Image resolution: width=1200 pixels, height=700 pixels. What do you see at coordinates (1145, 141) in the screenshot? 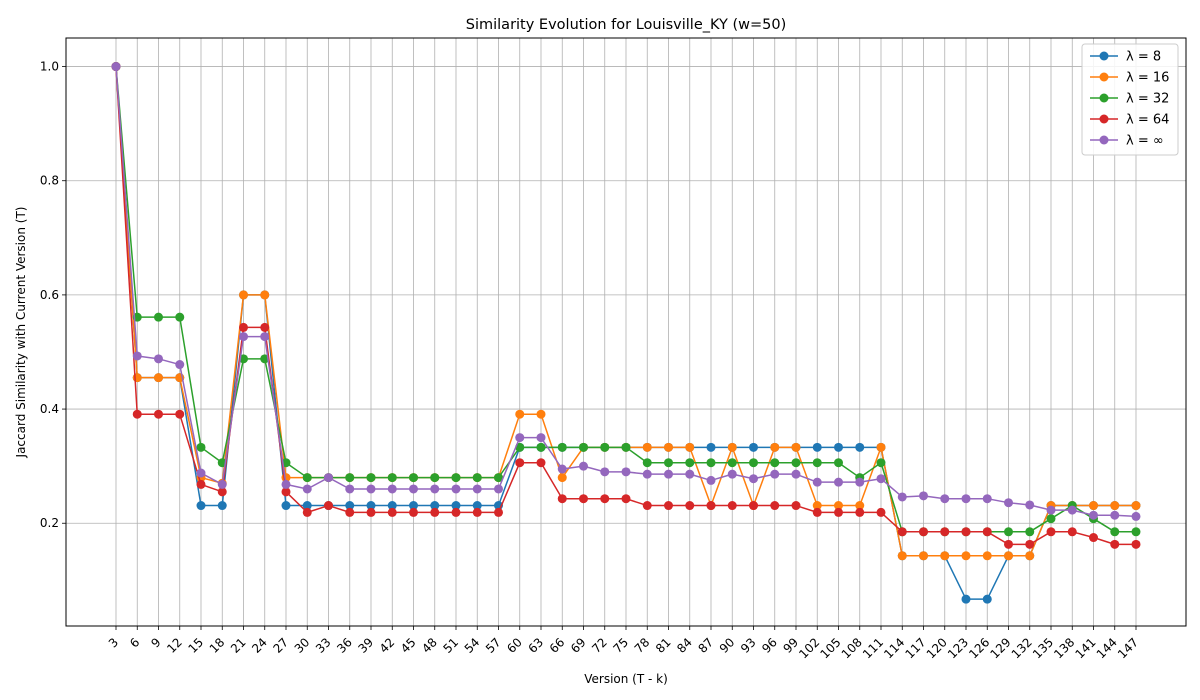
I see `legend-label: λ = ∞` at bounding box center [1145, 141].